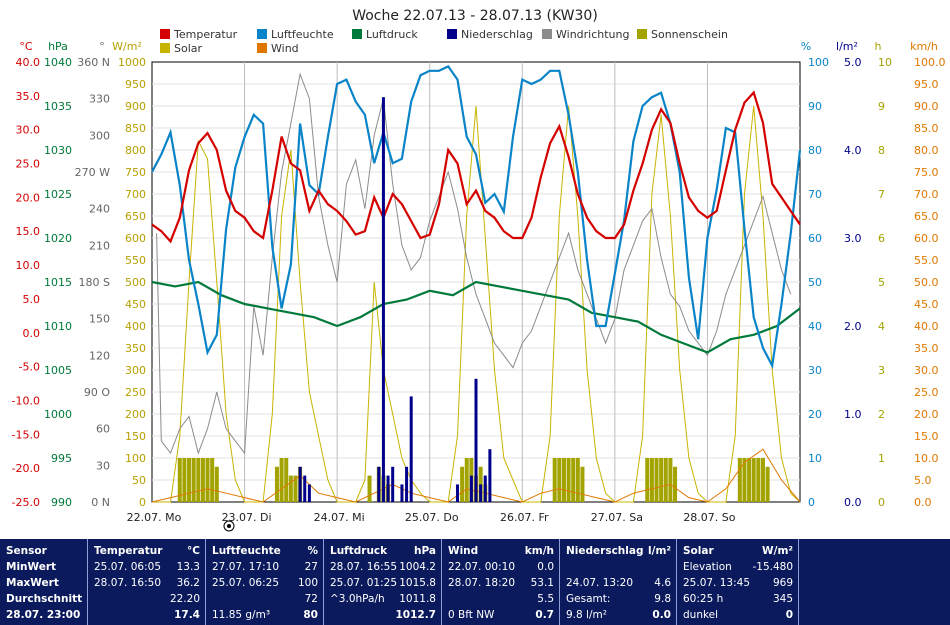 This screenshot has width=950, height=625. What do you see at coordinates (605, 551) in the screenshot?
I see `stats-col-title: Niederschlag` at bounding box center [605, 551].